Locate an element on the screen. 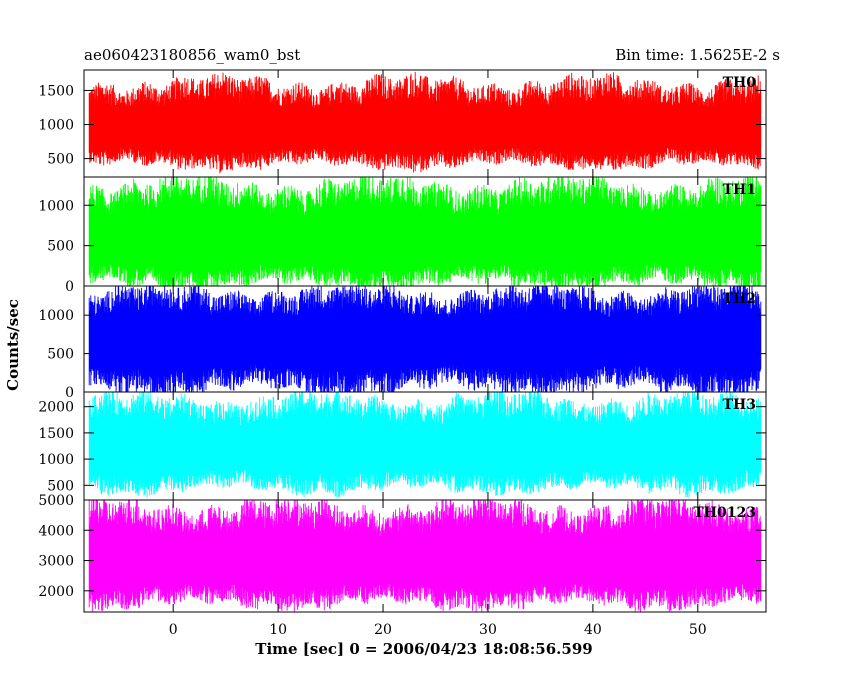 The width and height of the screenshot is (850, 680). series-trace-th1 is located at coordinates (425, 231).